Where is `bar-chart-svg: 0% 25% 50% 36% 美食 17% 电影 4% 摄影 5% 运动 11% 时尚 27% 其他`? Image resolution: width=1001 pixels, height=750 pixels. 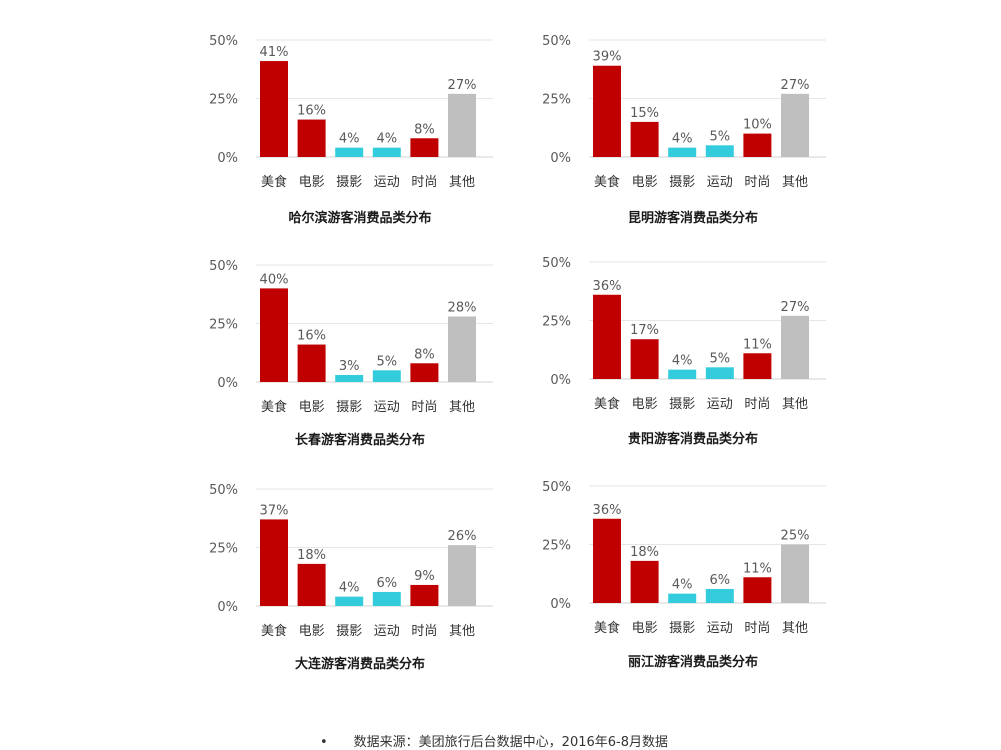 bar-chart-svg: 0% 25% 50% 36% 美食 17% 电影 4% 摄影 5% 运动 11% 时尚 27% 其他 is located at coordinates (684, 334).